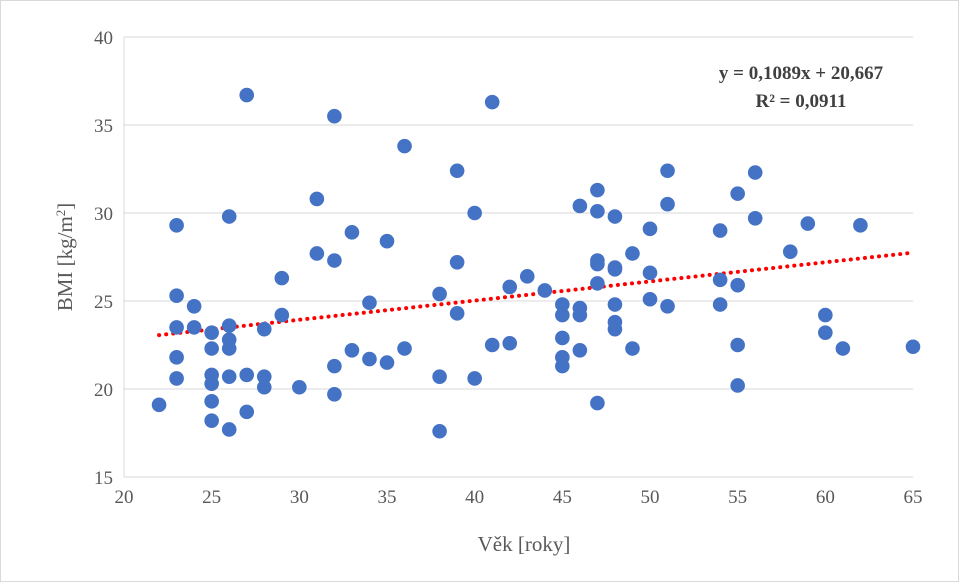  Describe the element at coordinates (801, 73) in the screenshot. I see `trendline-equation: y = 0,1089x + 20,667` at that location.